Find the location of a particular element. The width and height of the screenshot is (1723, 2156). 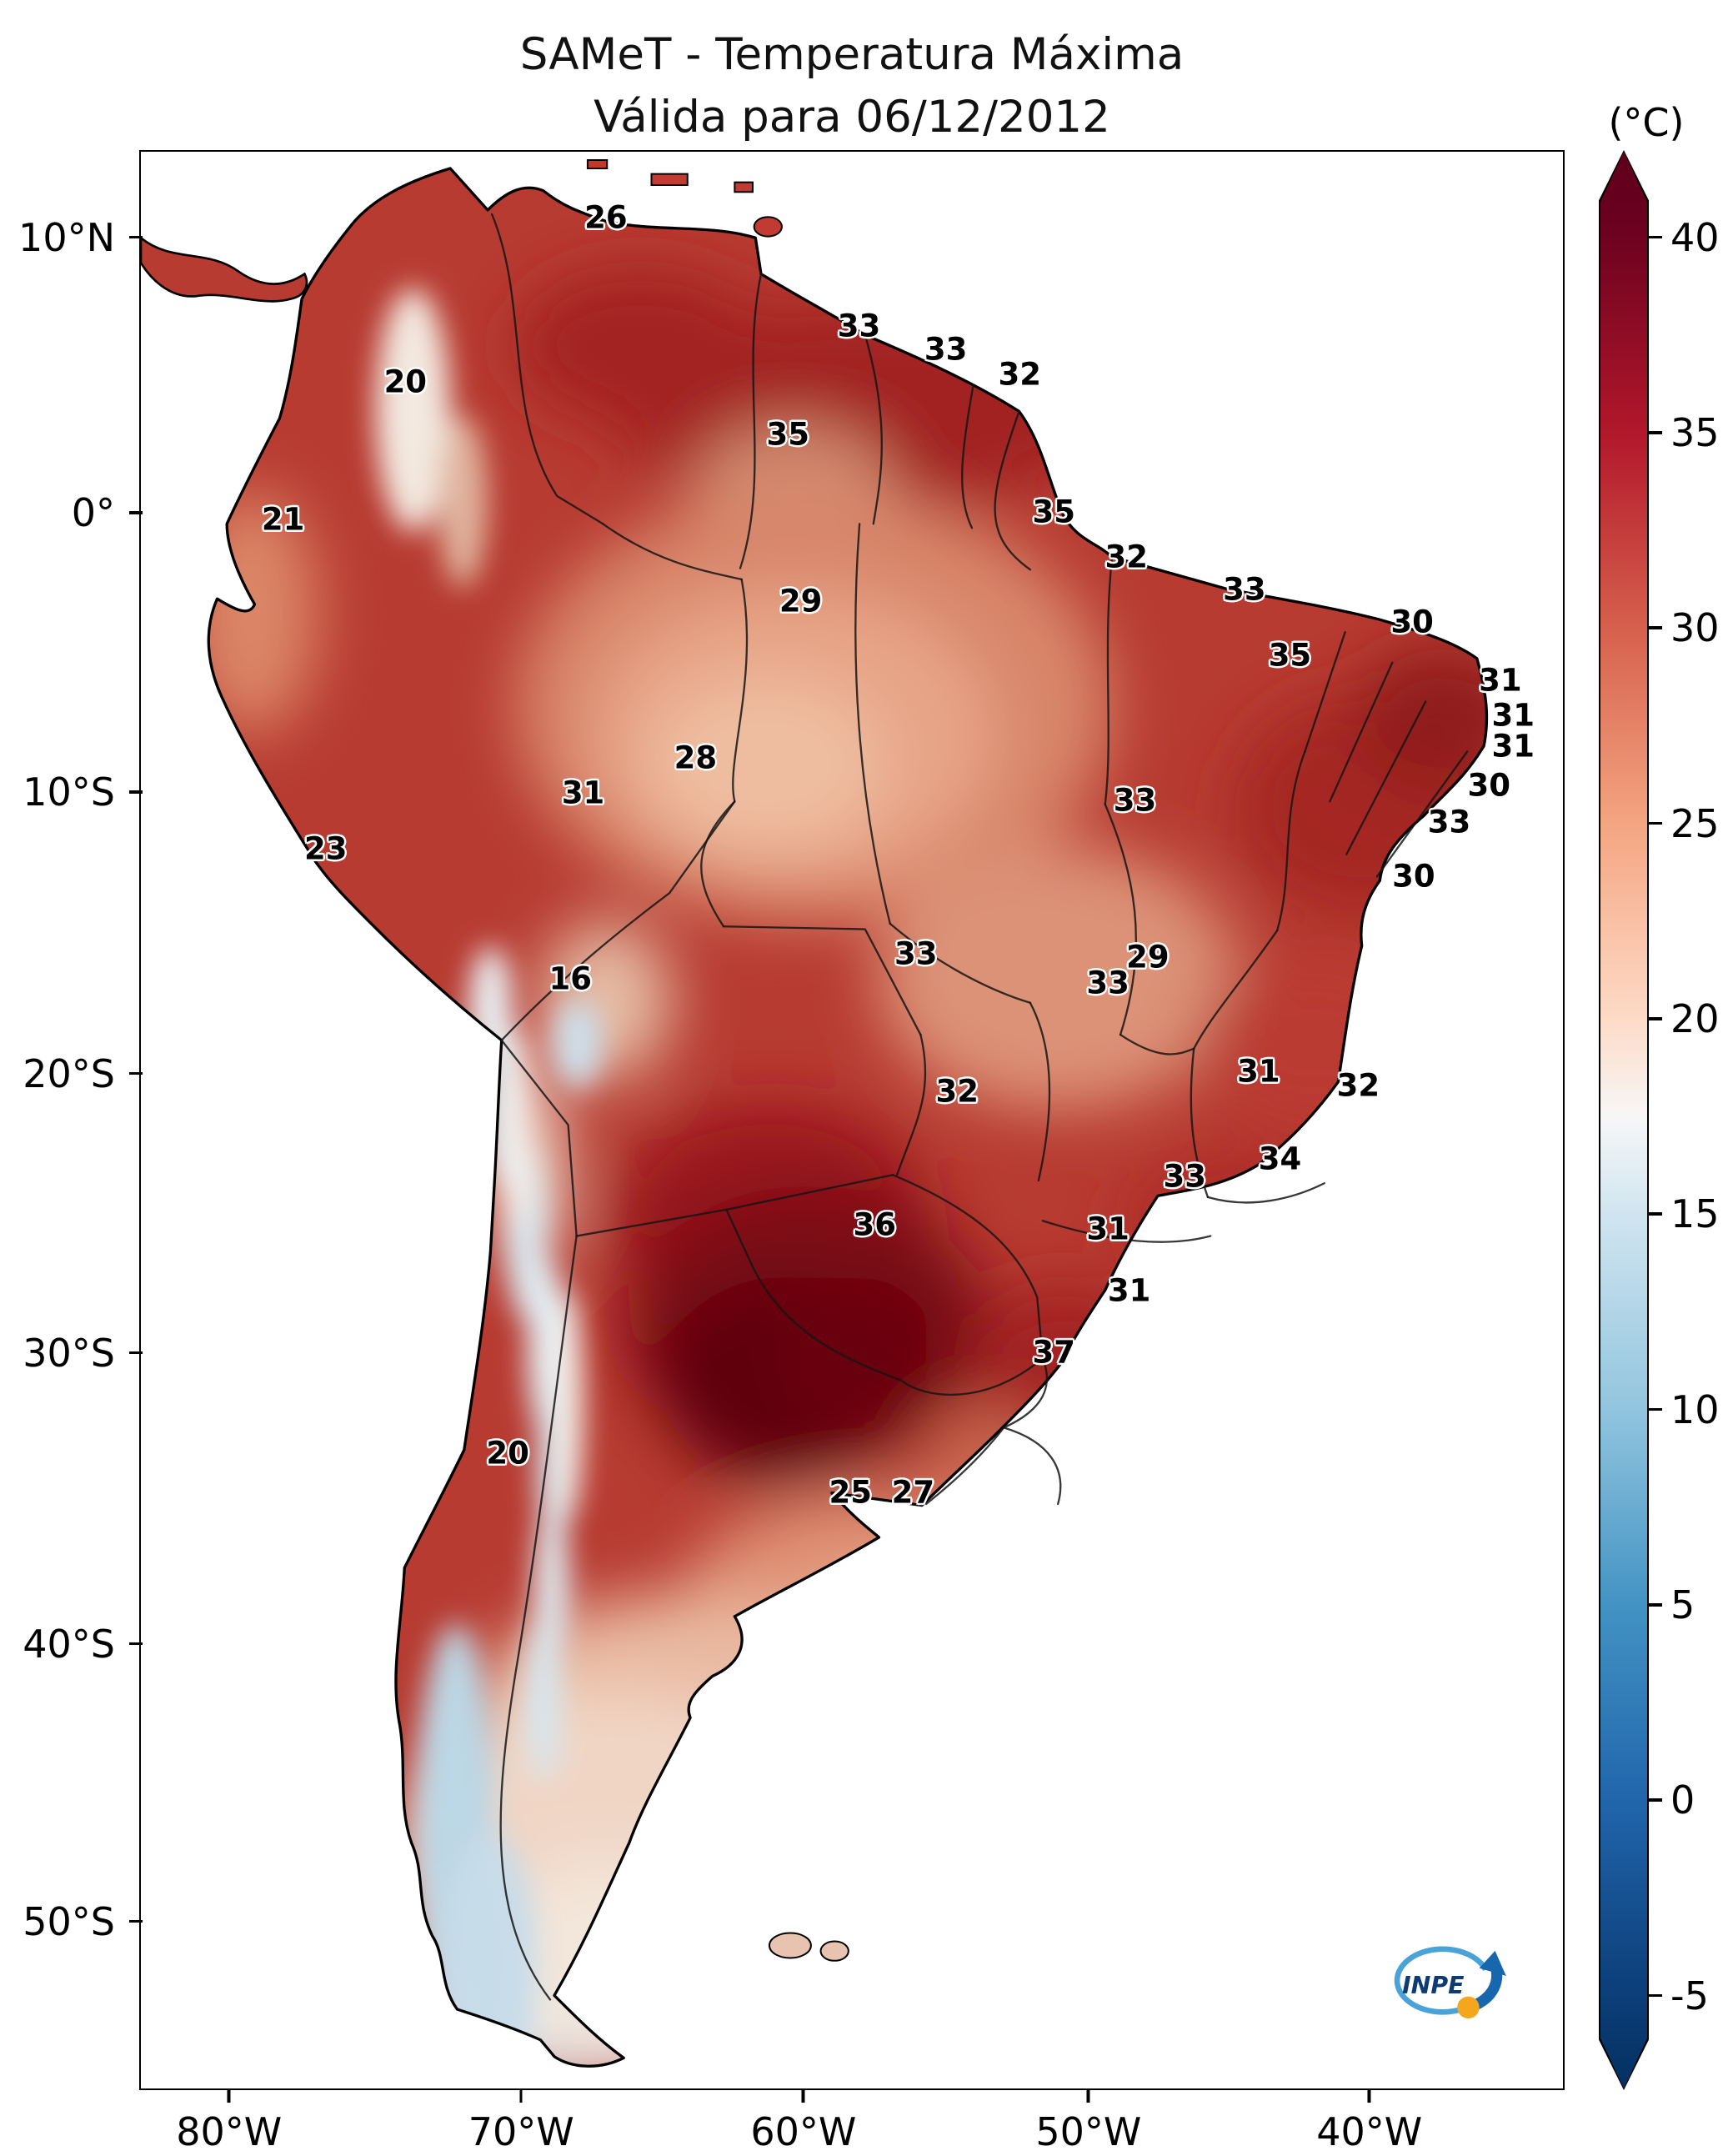

station-value-label: 23 is located at coordinates (326, 848).